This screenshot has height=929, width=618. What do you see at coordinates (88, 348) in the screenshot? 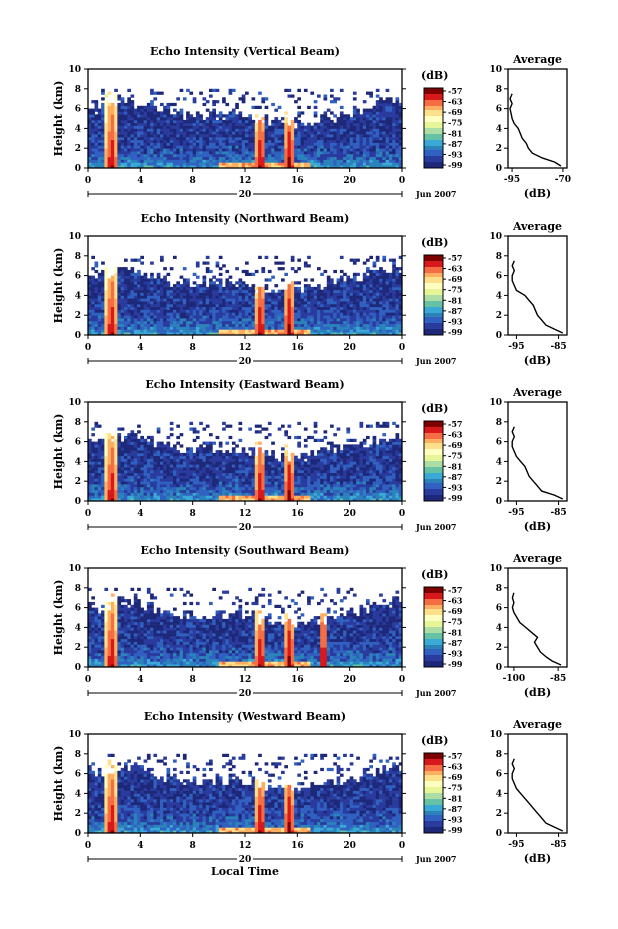
I see `x-tick-label: 0` at bounding box center [88, 348].